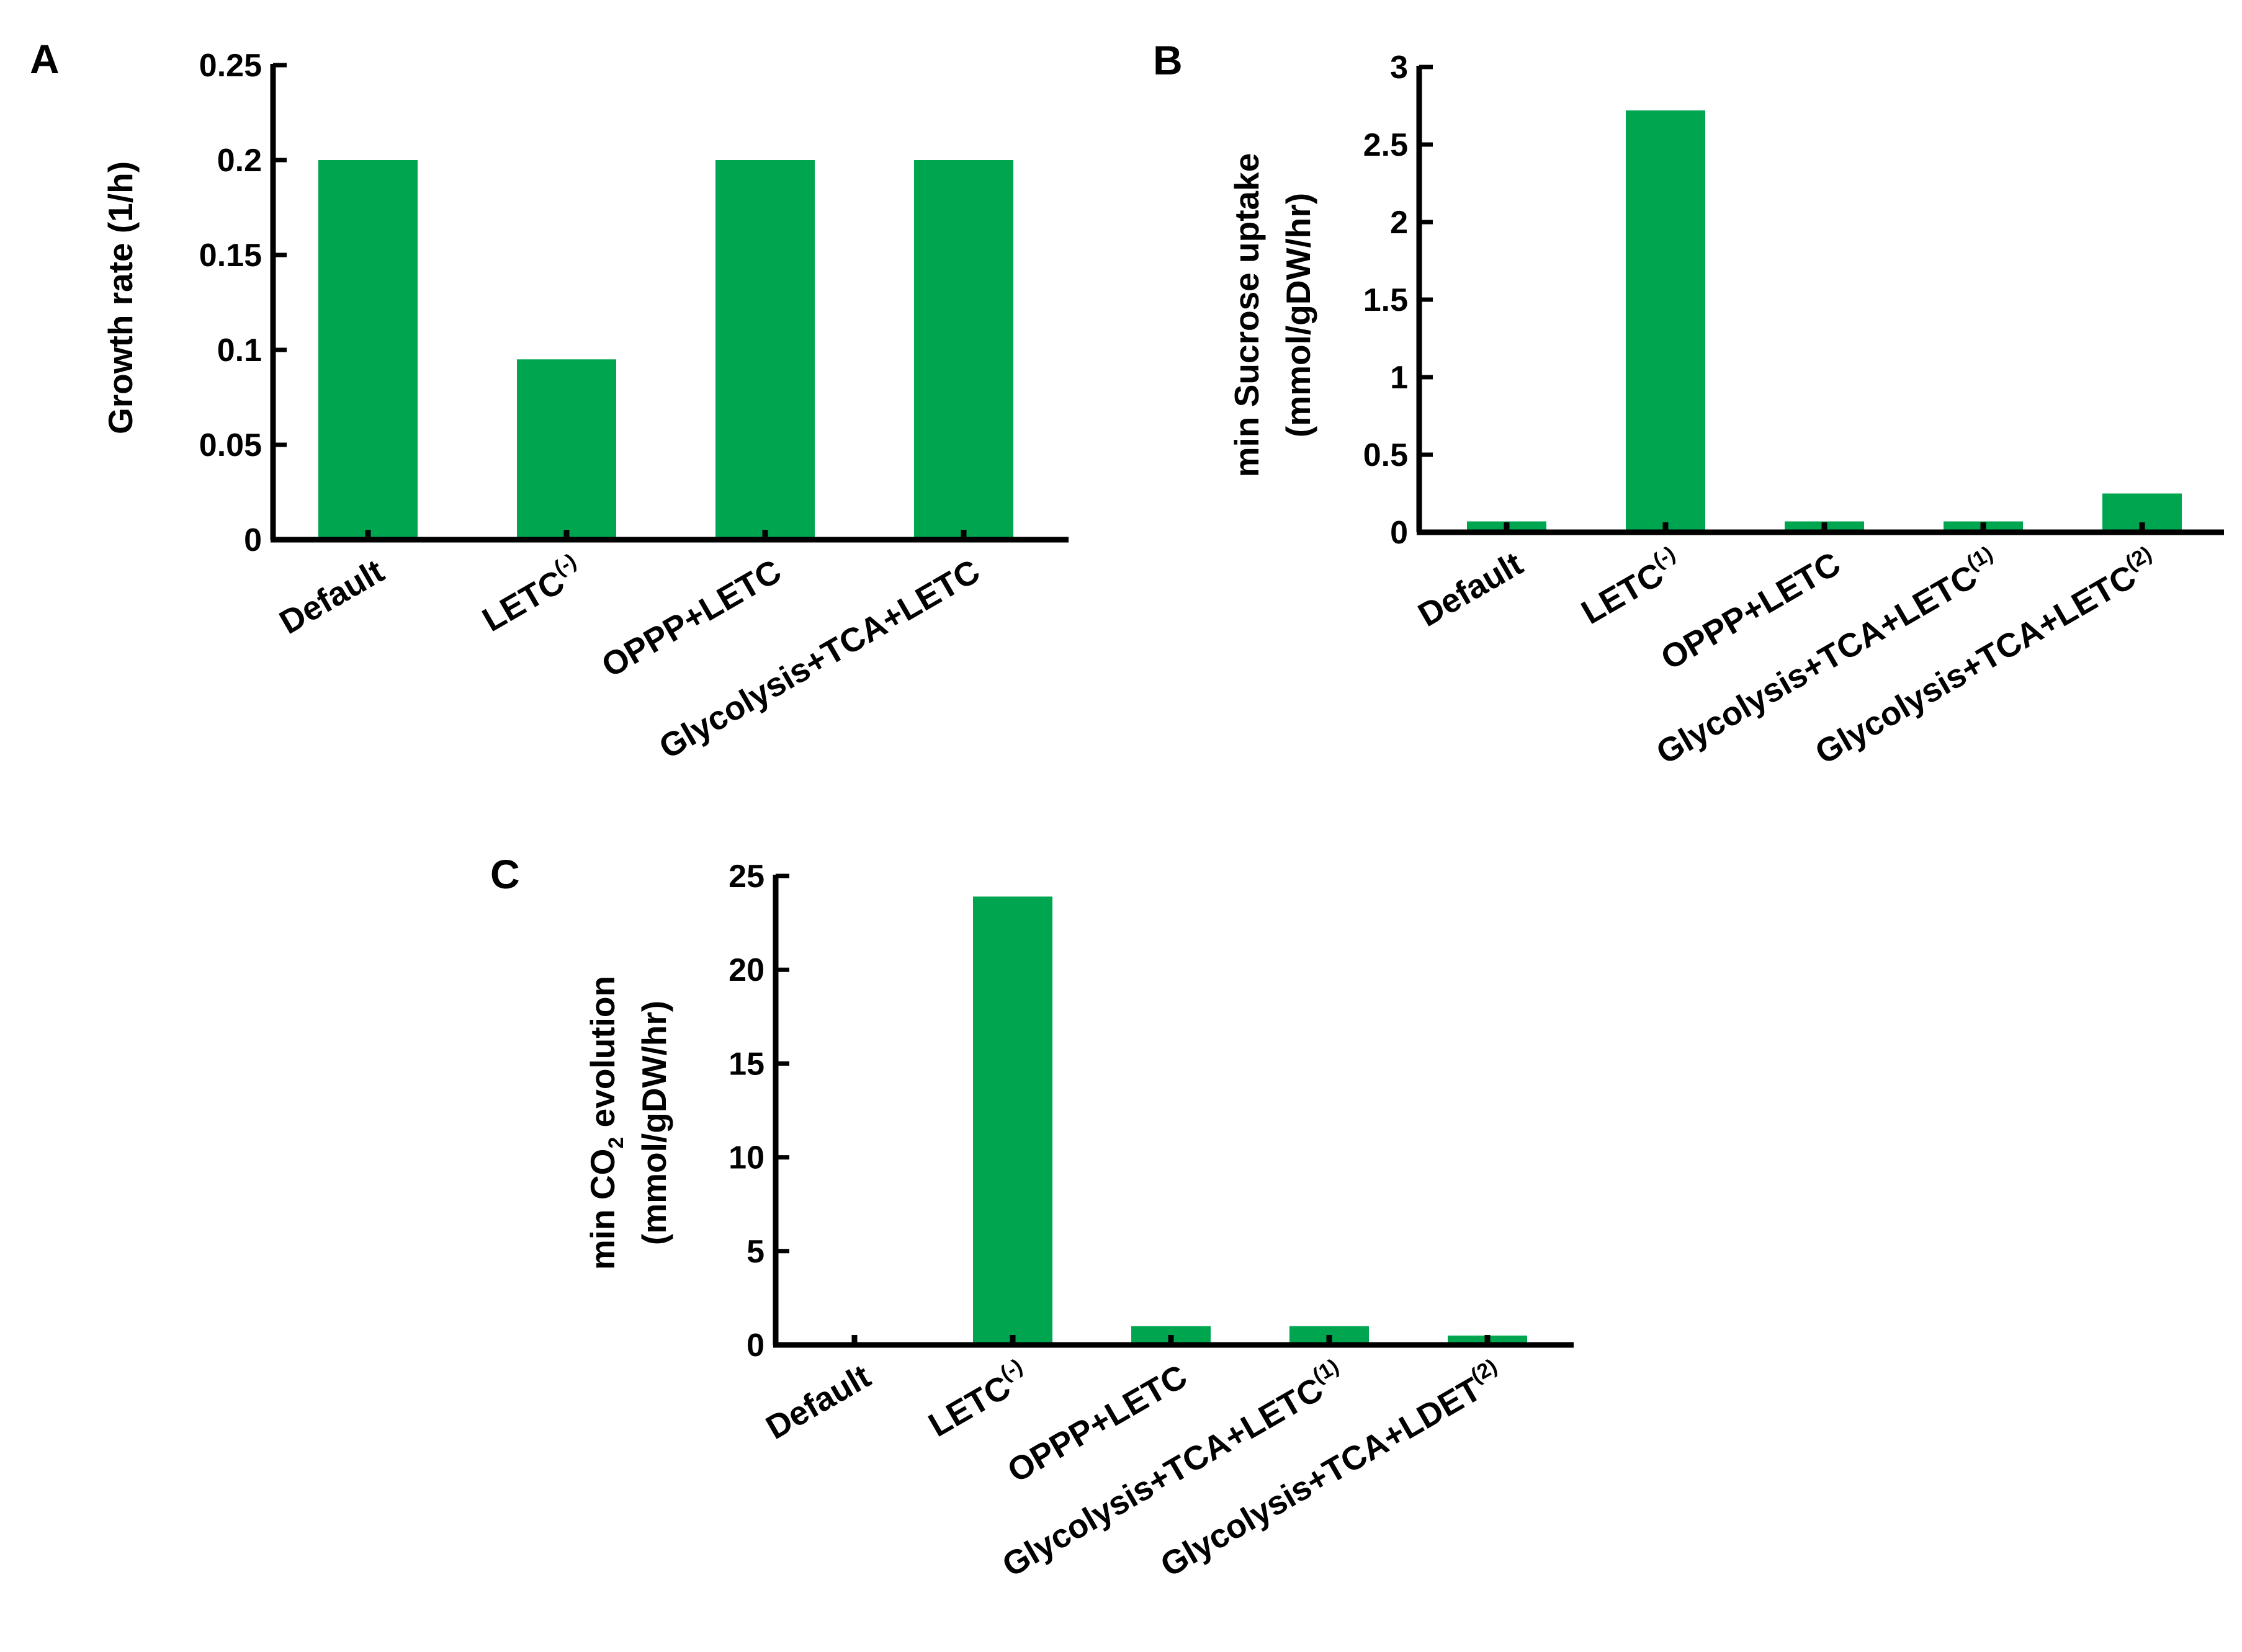 Image resolution: width=2242 pixels, height=1652 pixels. Describe the element at coordinates (1246, 315) in the screenshot. I see `y-axis-title: min Sucrose uptake` at that location.